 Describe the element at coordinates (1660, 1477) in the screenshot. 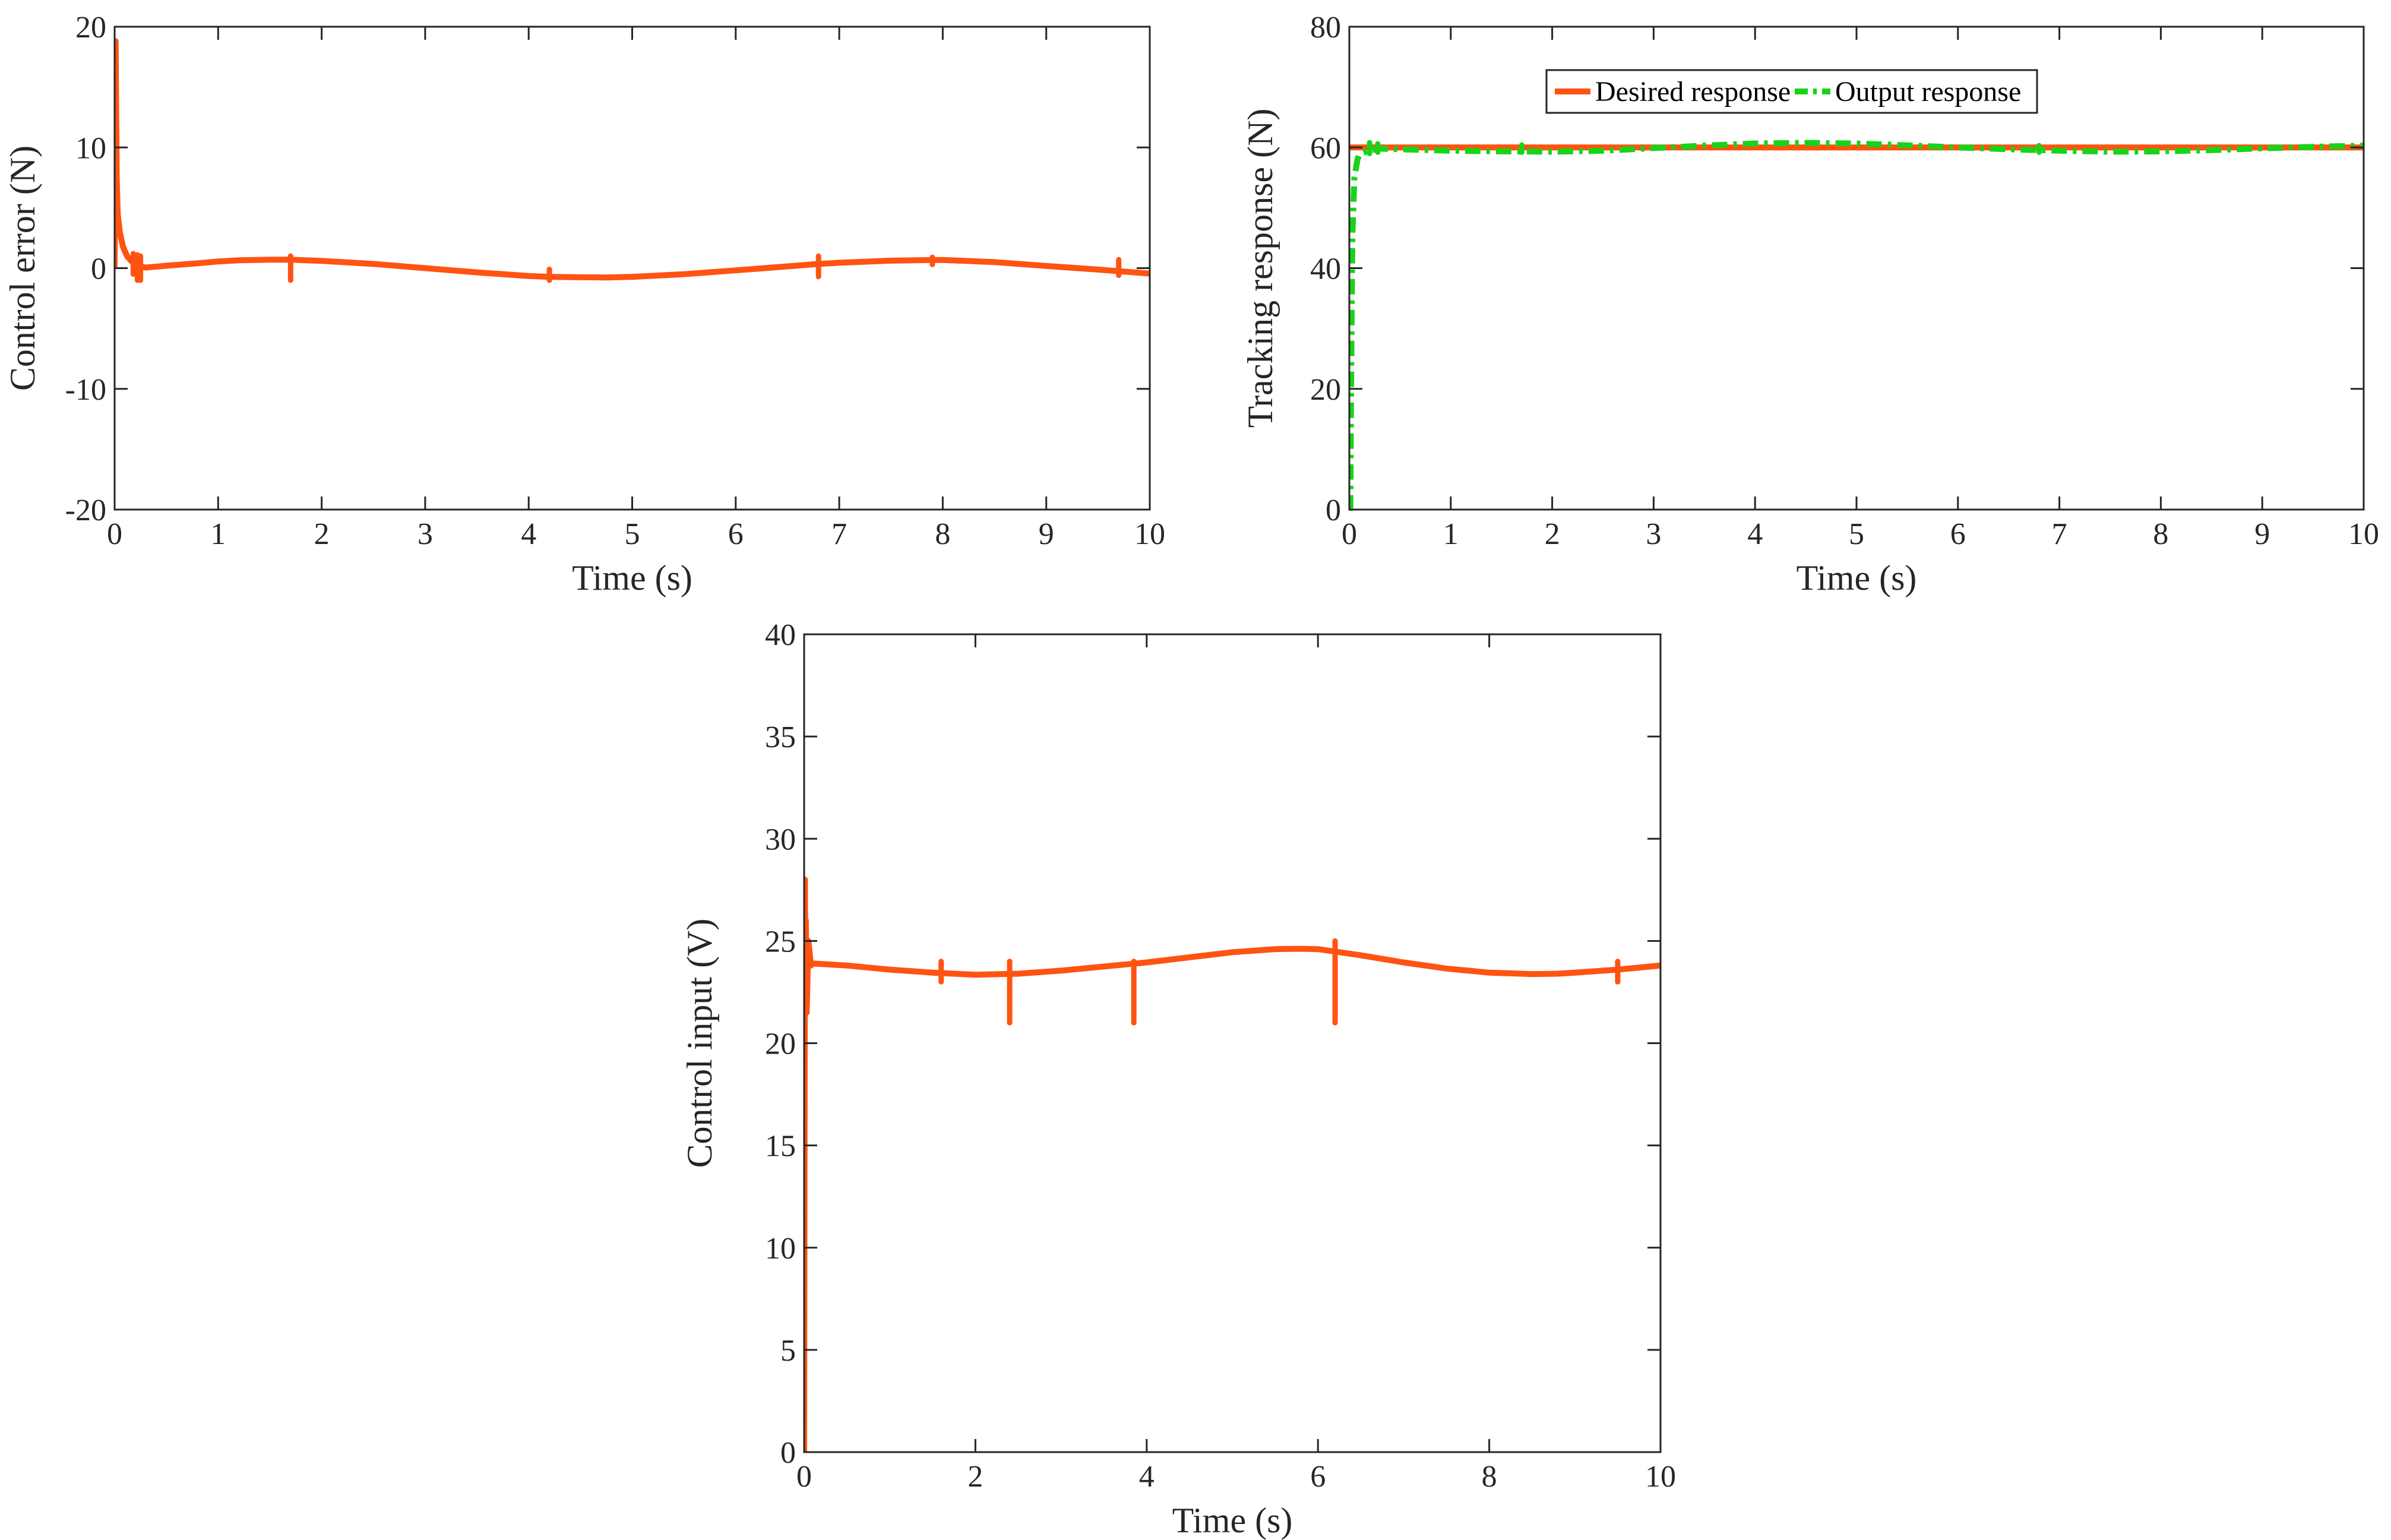

I see `input-x-tick-label: 10` at that location.